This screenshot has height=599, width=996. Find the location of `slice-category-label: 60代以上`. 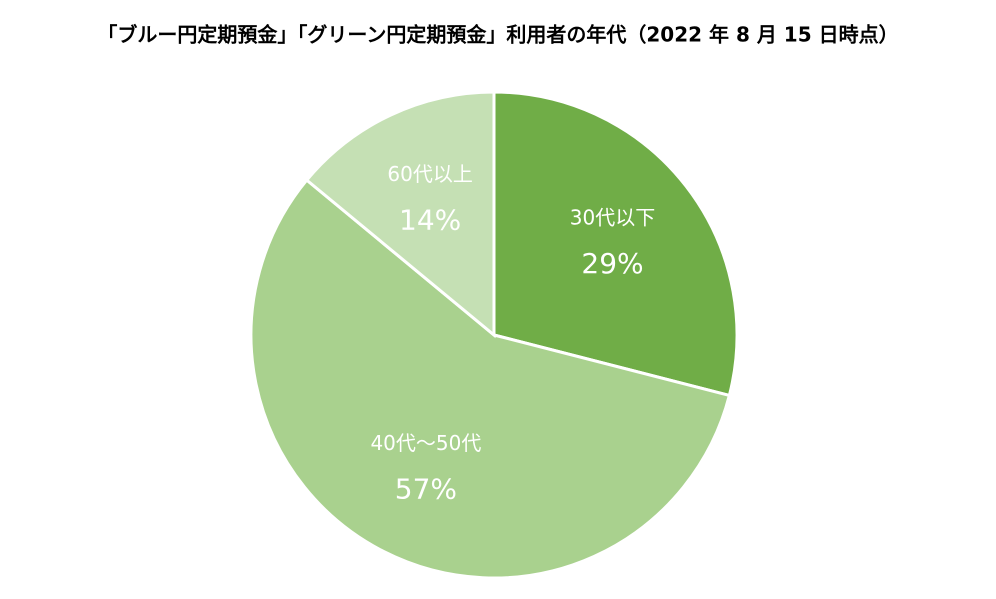

slice-category-label: 60代以上 is located at coordinates (429, 174).